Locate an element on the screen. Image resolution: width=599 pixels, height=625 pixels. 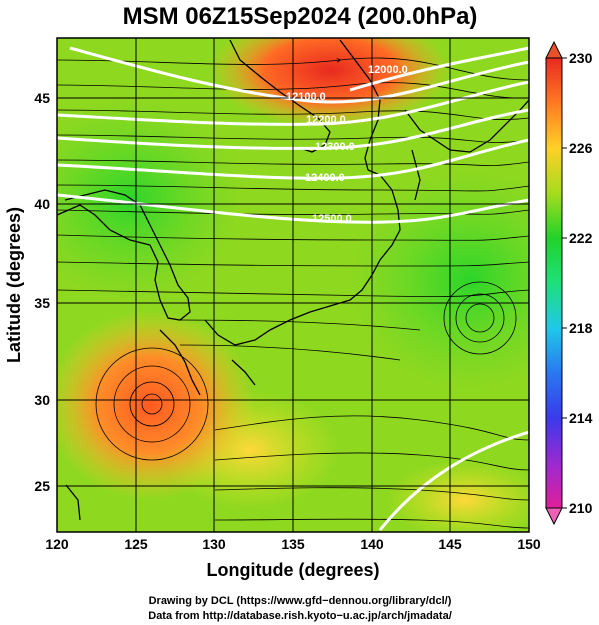
y-tick-label: 35 is located at coordinates (42, 303).